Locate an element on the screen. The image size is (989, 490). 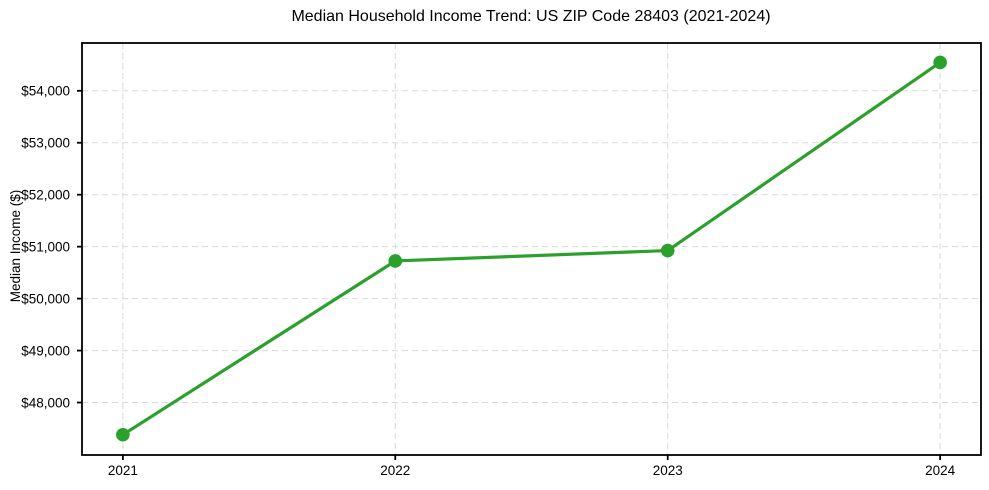
x-tick-label: 2024 is located at coordinates (940, 470).